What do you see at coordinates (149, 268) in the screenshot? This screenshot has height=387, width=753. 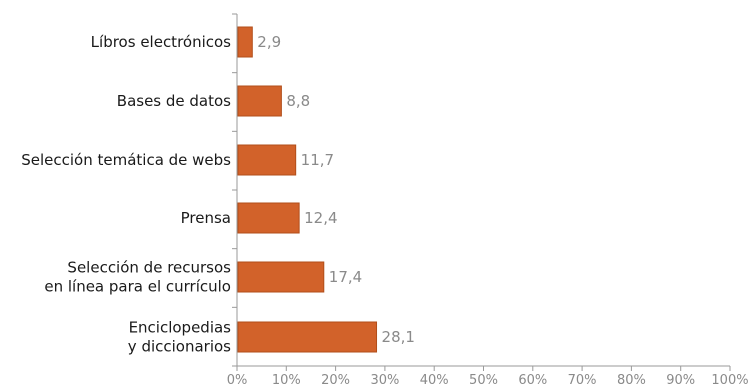 I see `category-label-4-line-0: Selección de recursos` at bounding box center [149, 268].